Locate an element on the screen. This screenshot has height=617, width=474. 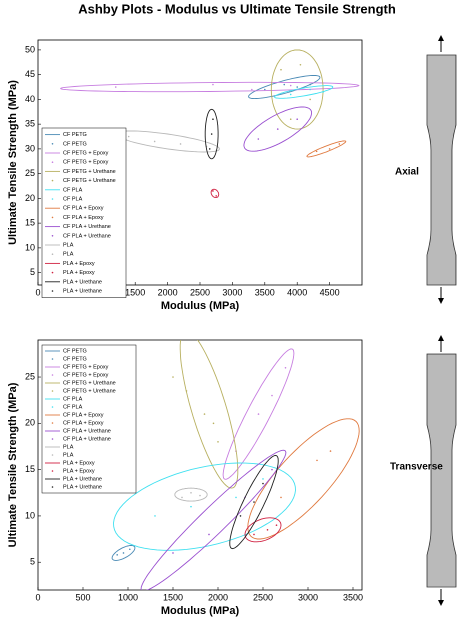
y-tick-label: 30 is located at coordinates (30, 148).